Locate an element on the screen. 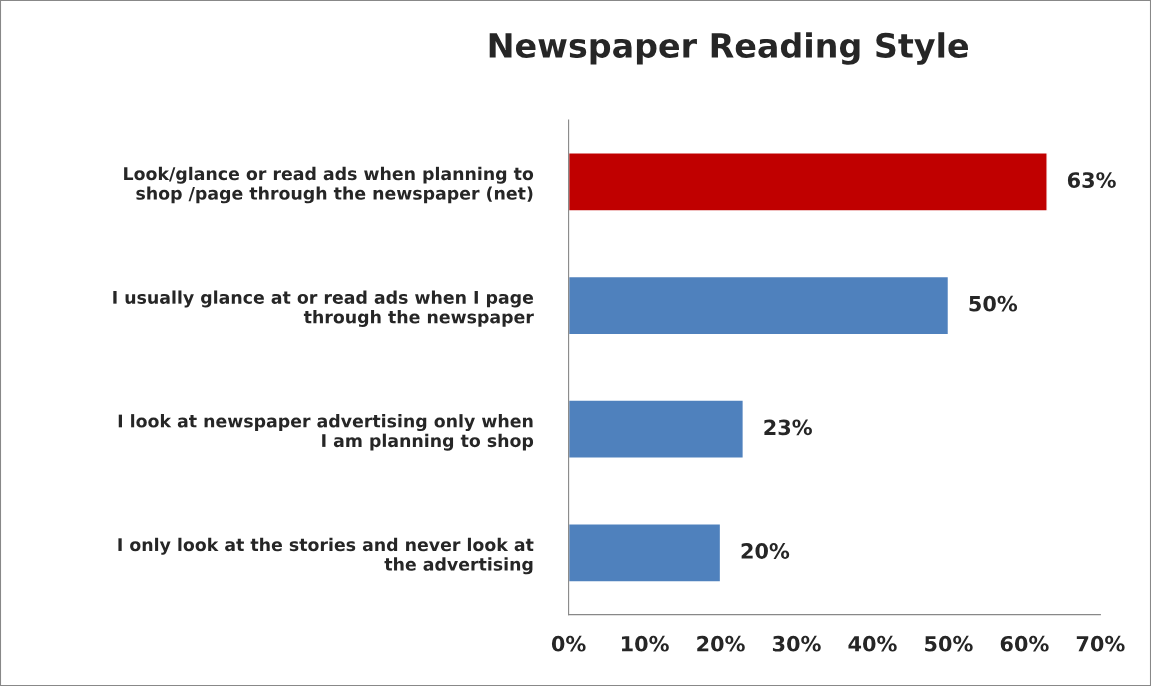 The height and width of the screenshot is (686, 1151). y-tick-label: I usually glance at or read ads when I page through the newspaper is located at coordinates (323, 308).